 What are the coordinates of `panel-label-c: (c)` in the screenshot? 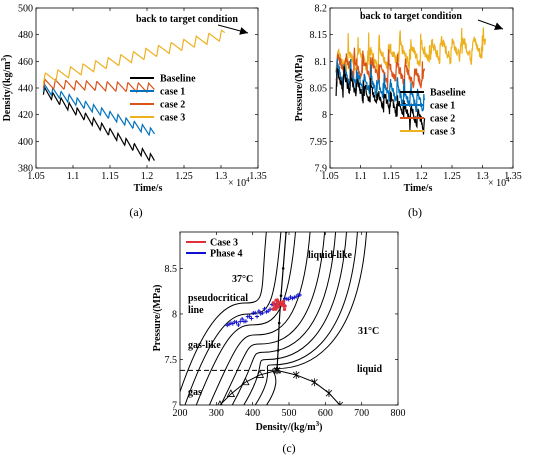 It's located at (288, 448).